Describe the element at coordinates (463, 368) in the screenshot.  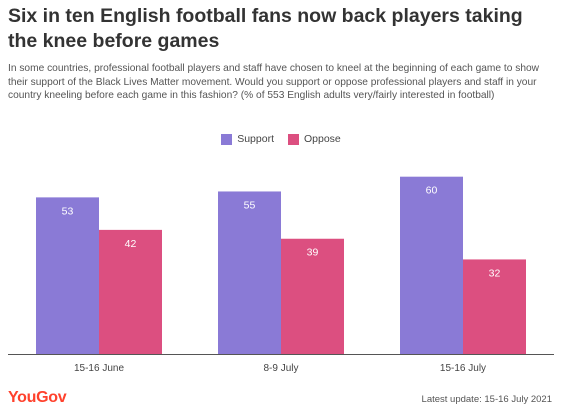
I see `x-tick-label-3: 15-16 July` at that location.